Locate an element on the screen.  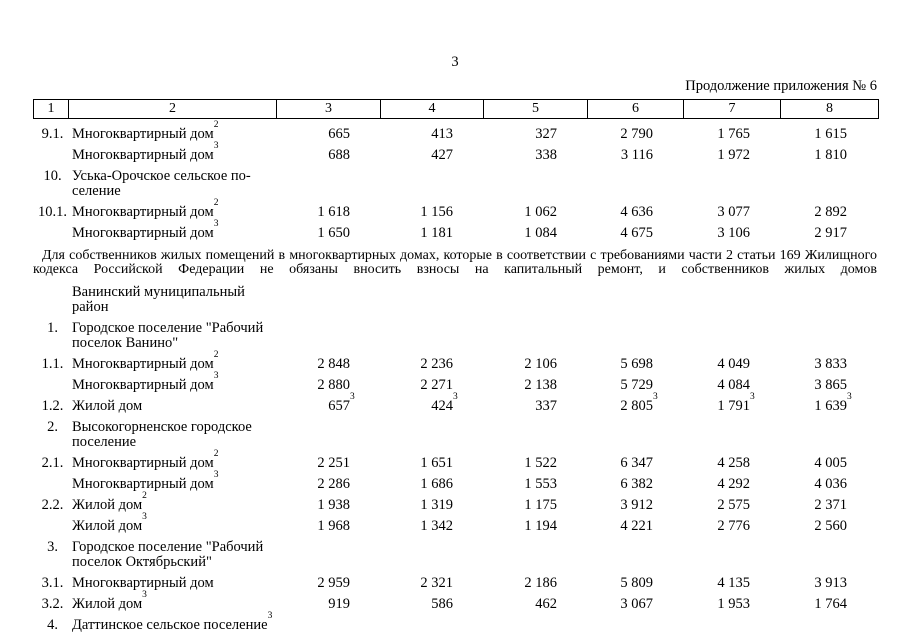
column-header-cell: 3 is located at coordinates (329, 109).